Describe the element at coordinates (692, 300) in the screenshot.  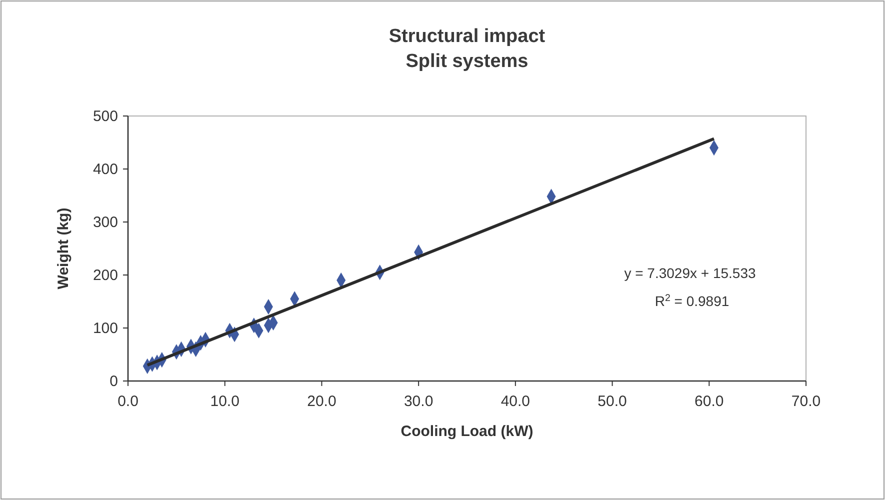
I see `annotation: R$^{2}$ = 0.9891` at that location.